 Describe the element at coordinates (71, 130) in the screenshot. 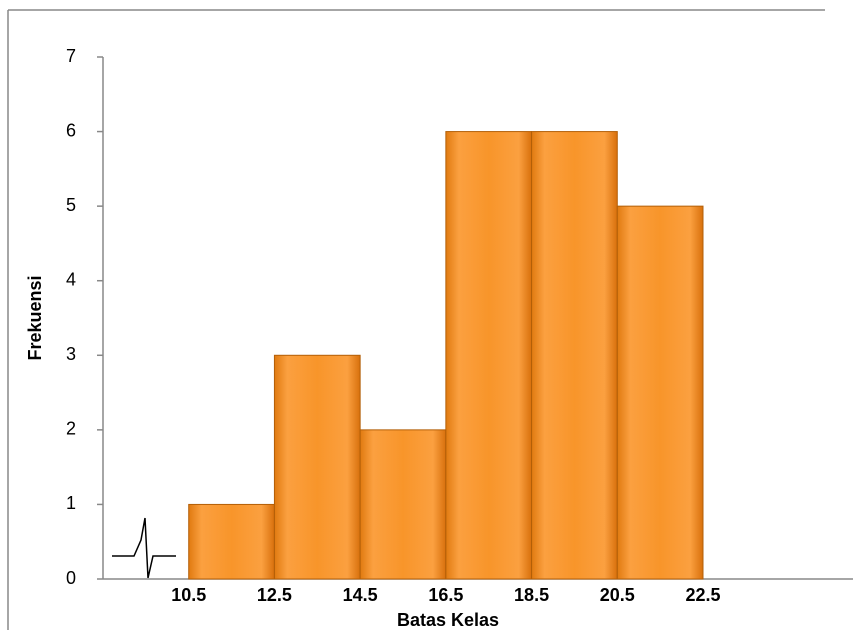

I see `y-tick-label: 6` at that location.